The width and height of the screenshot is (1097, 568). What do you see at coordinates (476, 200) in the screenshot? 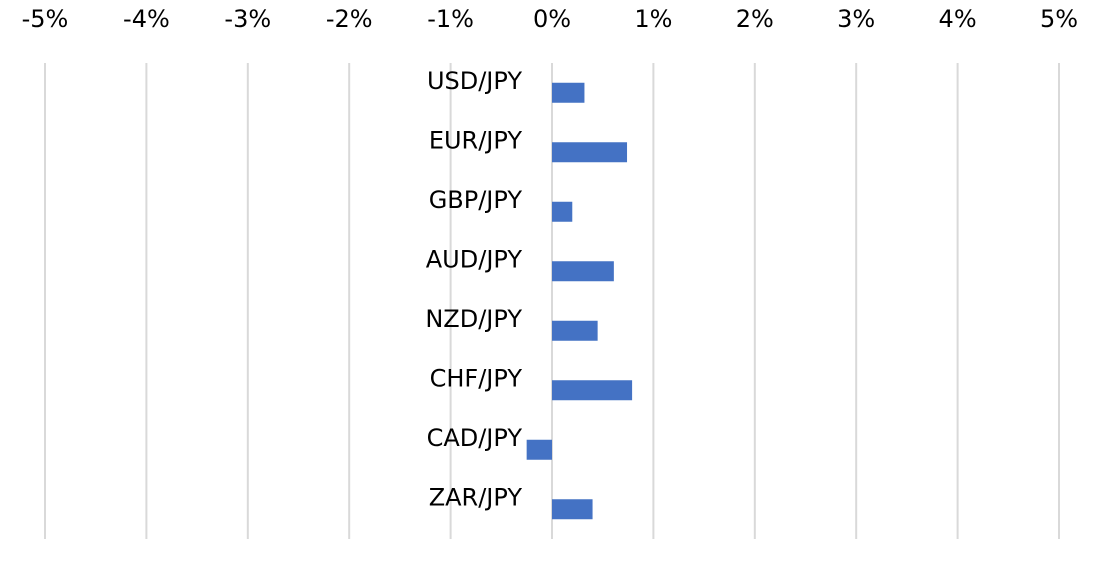
I see `category-label: GBP/JPY` at bounding box center [476, 200].